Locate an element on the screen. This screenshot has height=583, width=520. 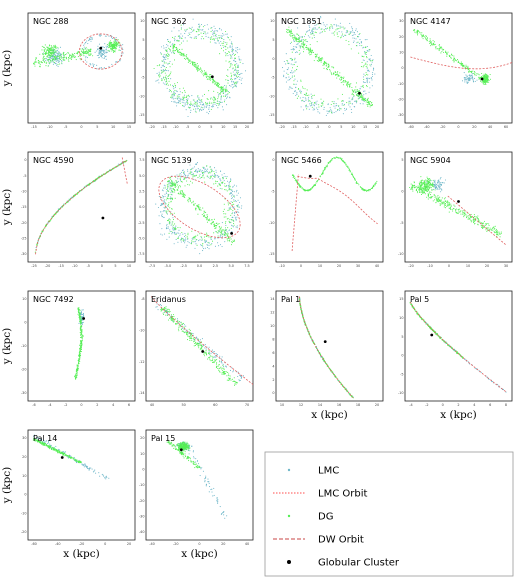
y-tick-label: 0 is located at coordinates (273, 160).